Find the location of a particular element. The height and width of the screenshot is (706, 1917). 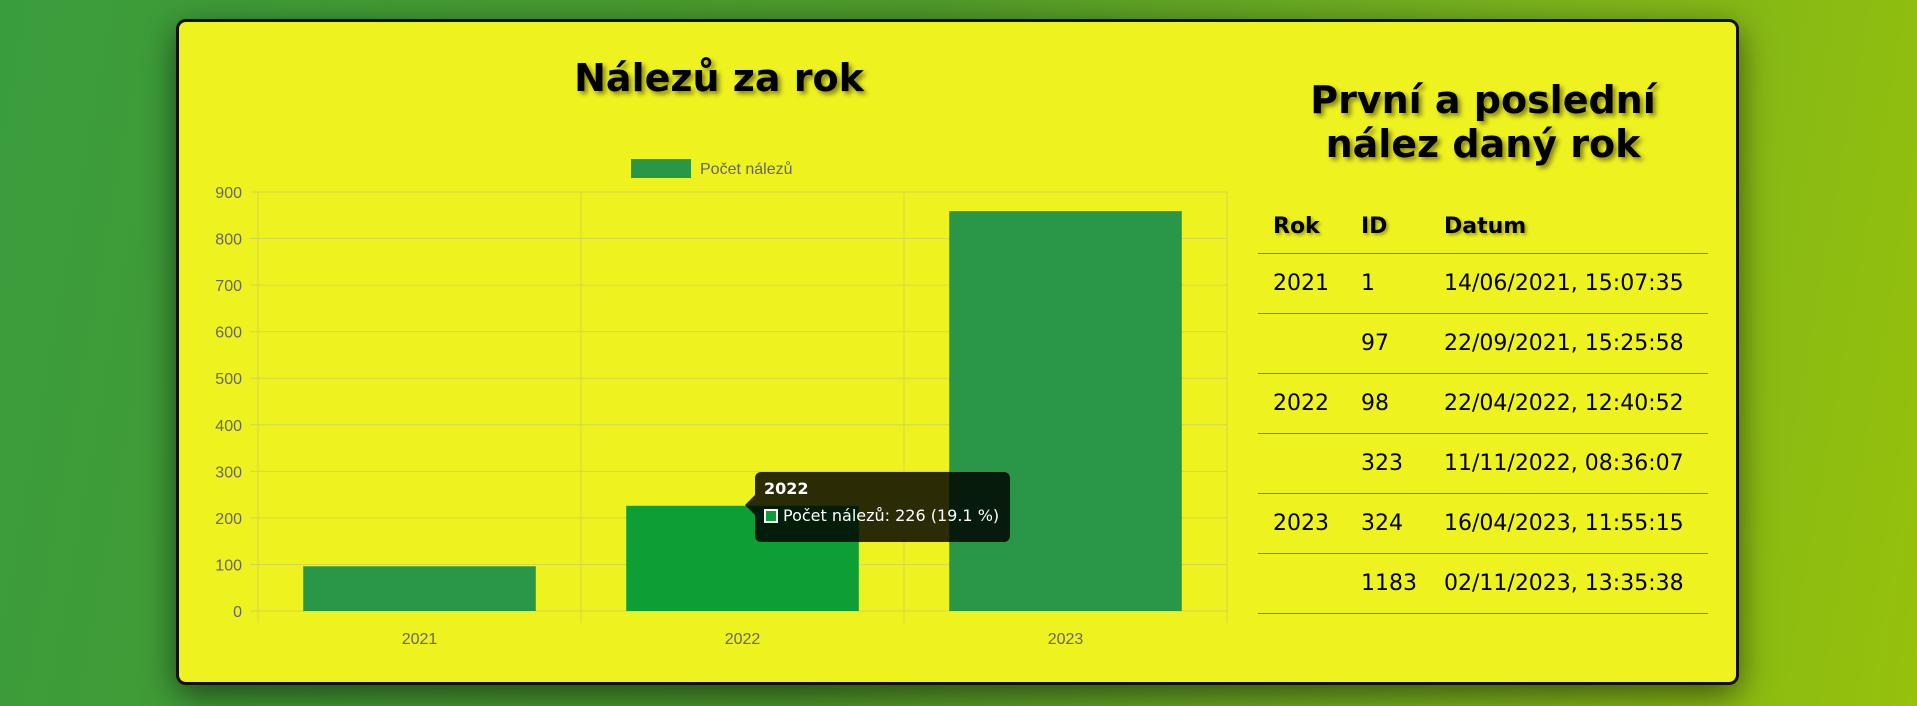

cell-date: 22/09/2021, 15:25:58 is located at coordinates (1568, 343).